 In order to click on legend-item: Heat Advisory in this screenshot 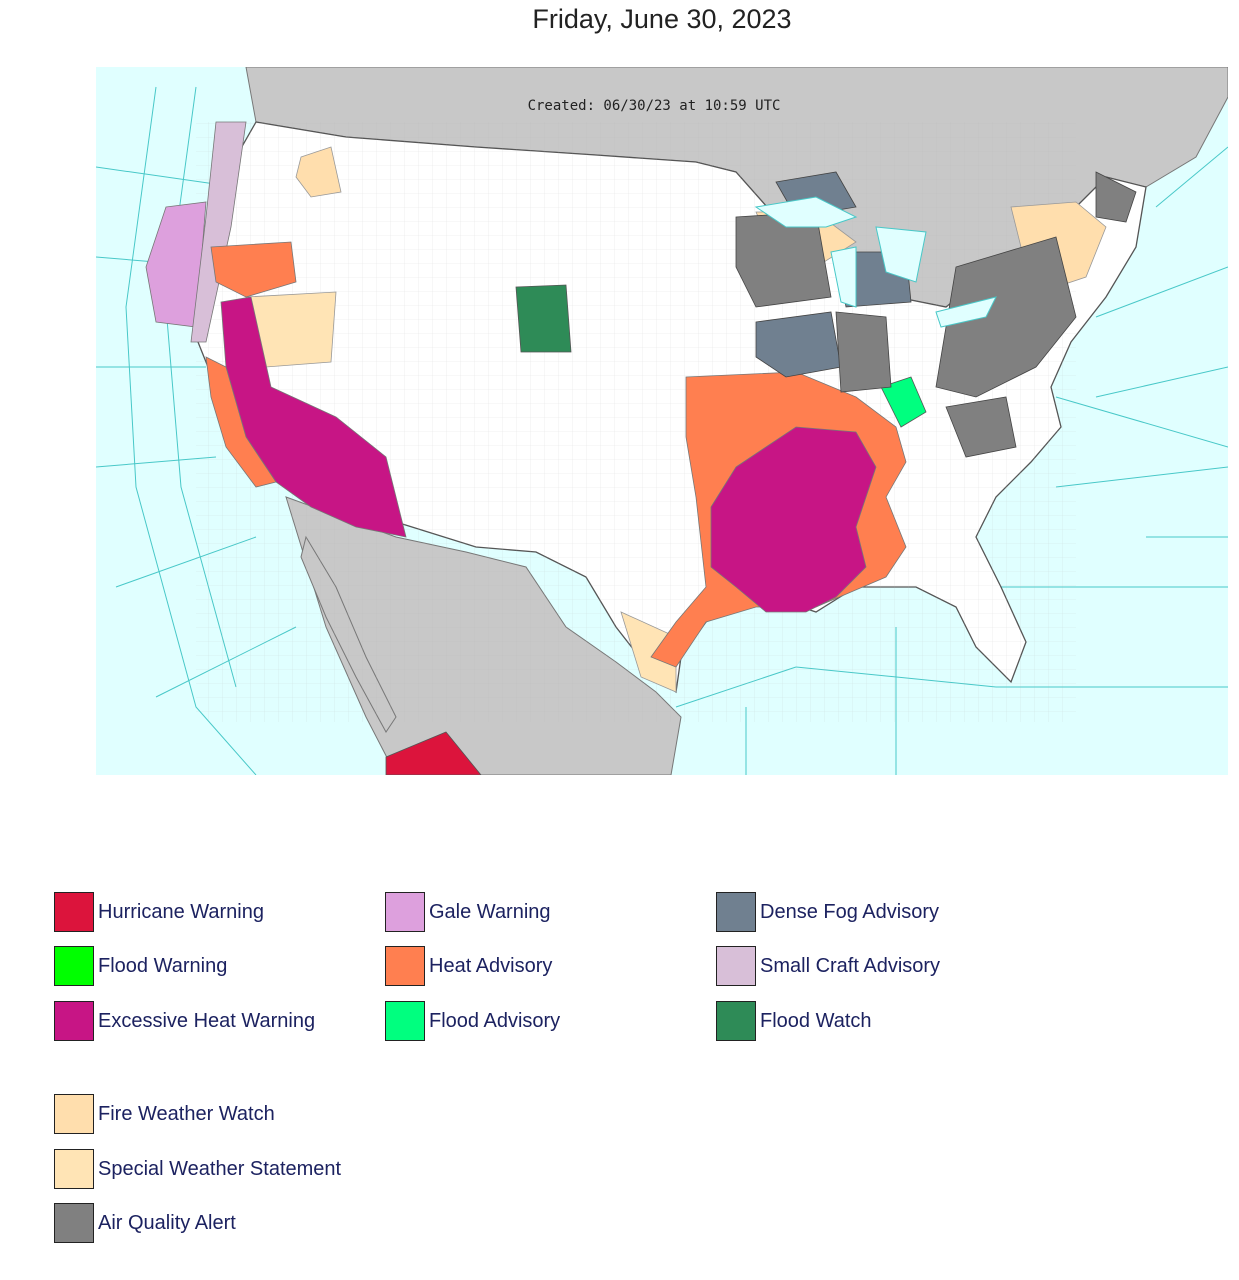, I will do `click(468, 966)`.